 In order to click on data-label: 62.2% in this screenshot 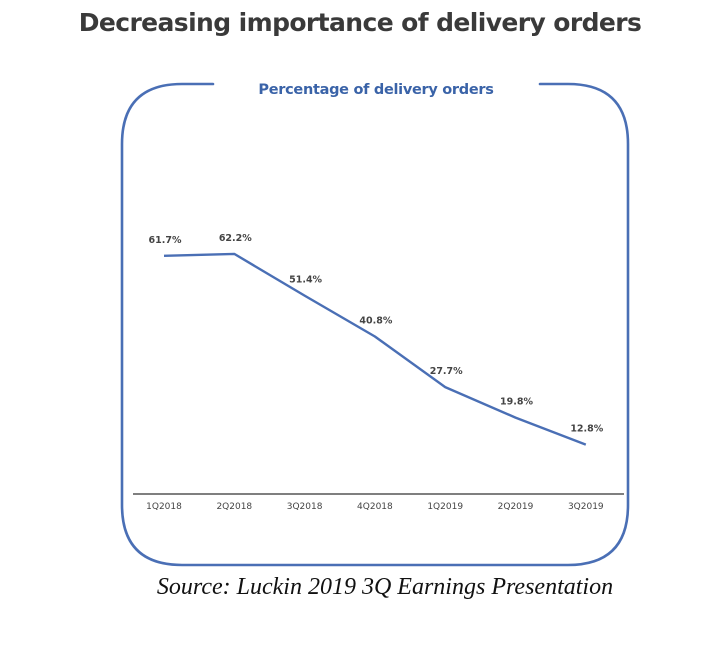, I will do `click(235, 238)`.